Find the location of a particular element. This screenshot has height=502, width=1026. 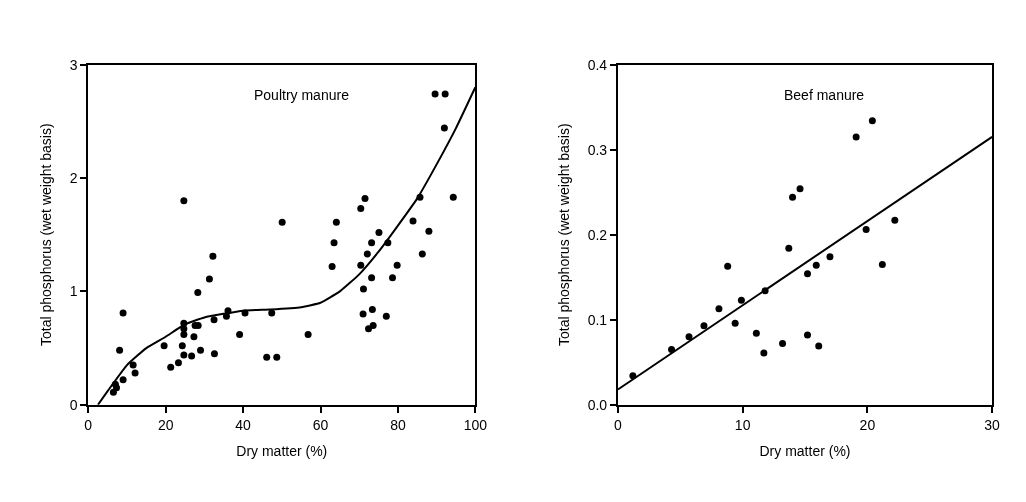

x-tick-label: 100 is located at coordinates (475, 424).